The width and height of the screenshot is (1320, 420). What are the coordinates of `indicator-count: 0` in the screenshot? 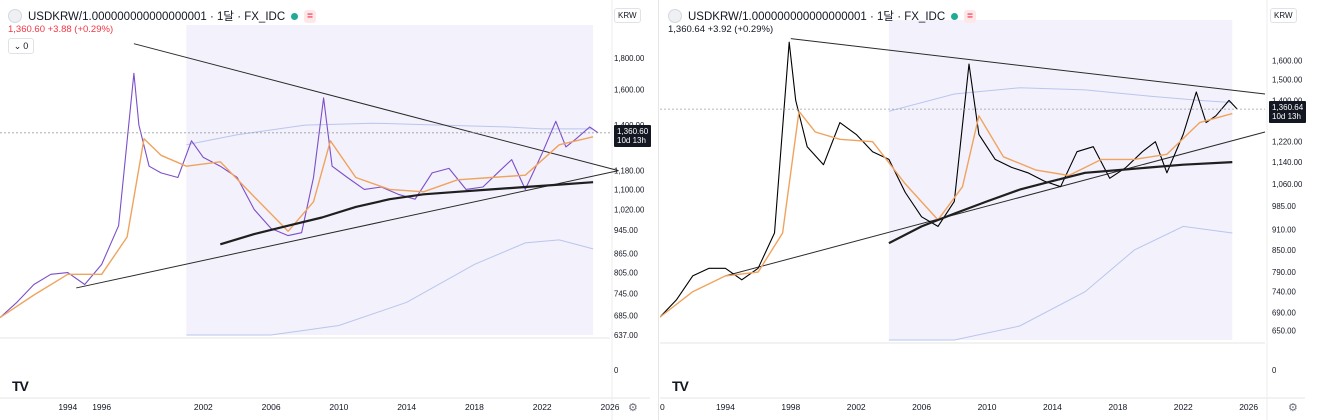 It's located at (26, 46).